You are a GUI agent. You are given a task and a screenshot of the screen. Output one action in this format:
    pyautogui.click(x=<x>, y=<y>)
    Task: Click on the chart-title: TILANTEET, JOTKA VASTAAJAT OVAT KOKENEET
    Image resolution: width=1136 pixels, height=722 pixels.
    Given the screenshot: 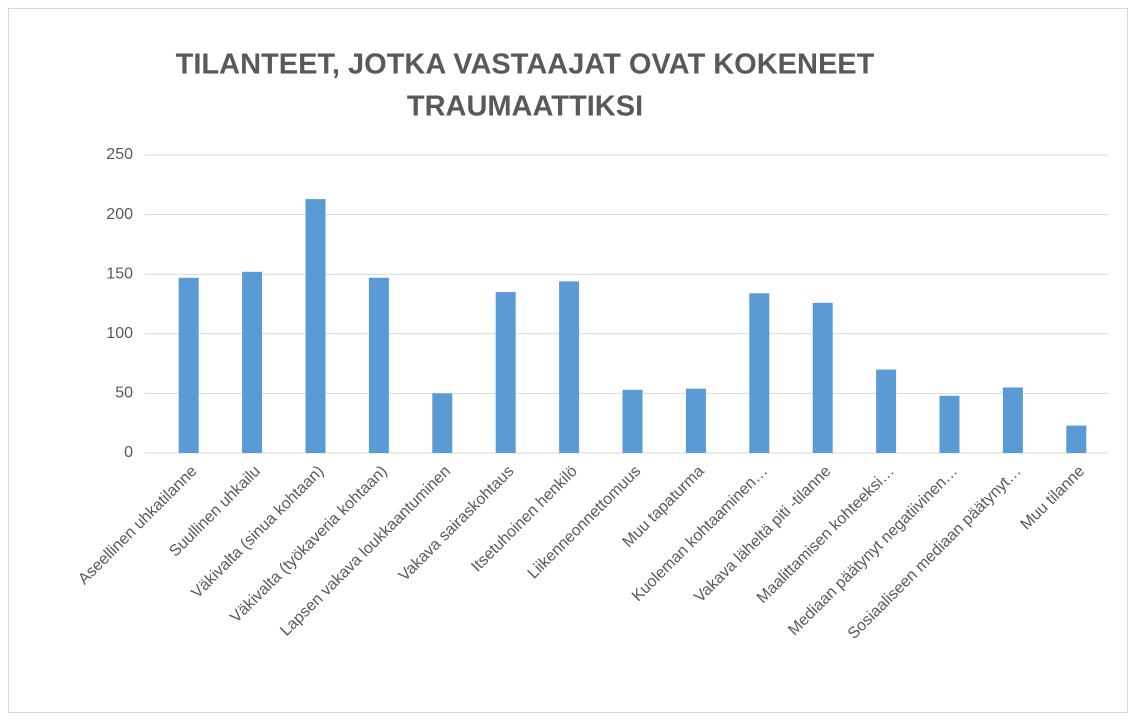 What is the action you would take?
    pyautogui.click(x=525, y=65)
    